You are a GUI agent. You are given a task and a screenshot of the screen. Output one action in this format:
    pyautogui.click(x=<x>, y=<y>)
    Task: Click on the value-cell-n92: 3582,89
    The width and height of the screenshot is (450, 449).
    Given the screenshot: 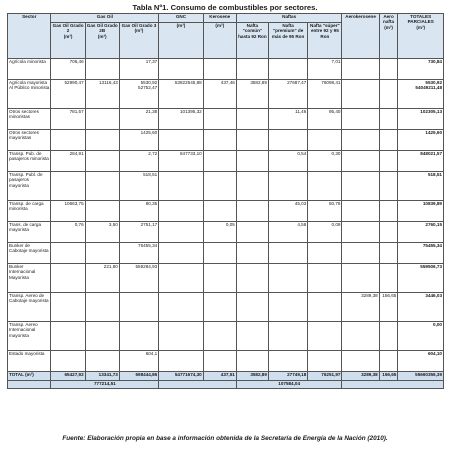 What is the action you would take?
    pyautogui.click(x=252, y=94)
    